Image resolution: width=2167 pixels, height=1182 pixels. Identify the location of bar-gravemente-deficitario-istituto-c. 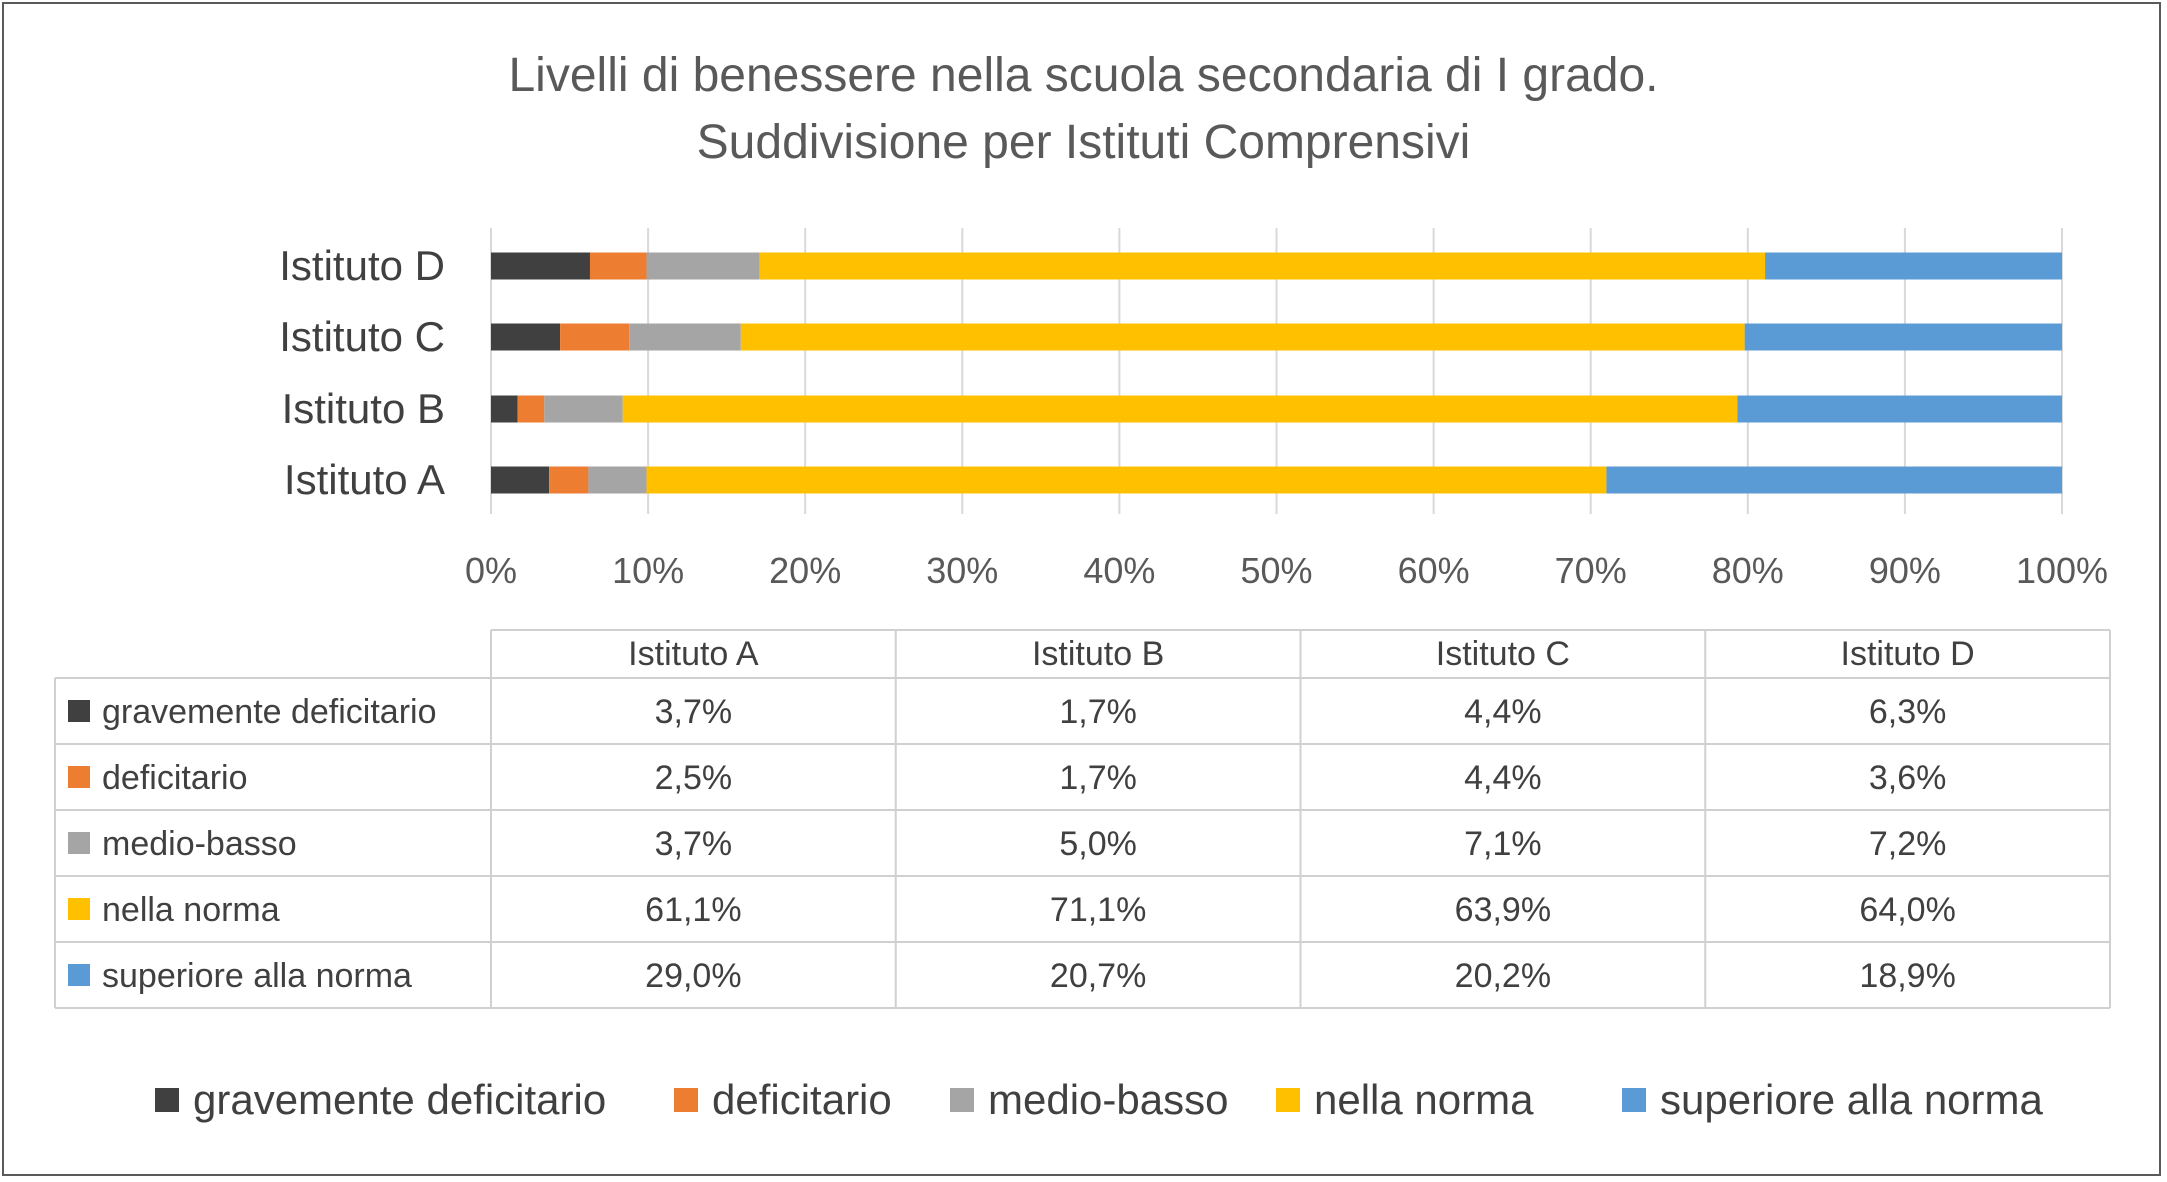
(526, 337).